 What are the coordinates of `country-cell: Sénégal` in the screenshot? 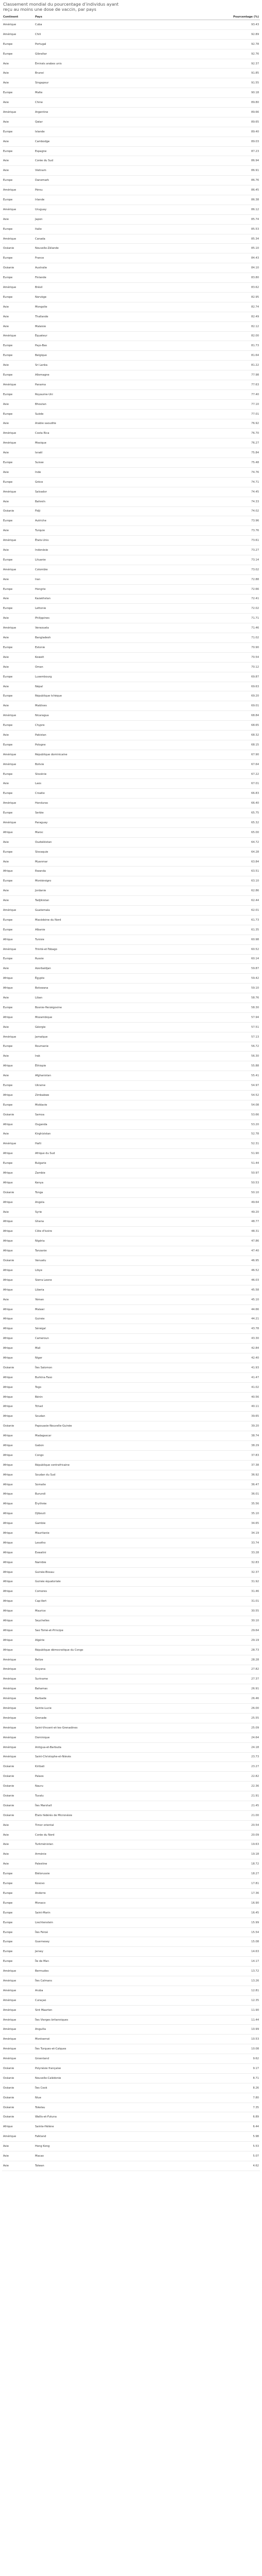 It's located at (121, 1329).